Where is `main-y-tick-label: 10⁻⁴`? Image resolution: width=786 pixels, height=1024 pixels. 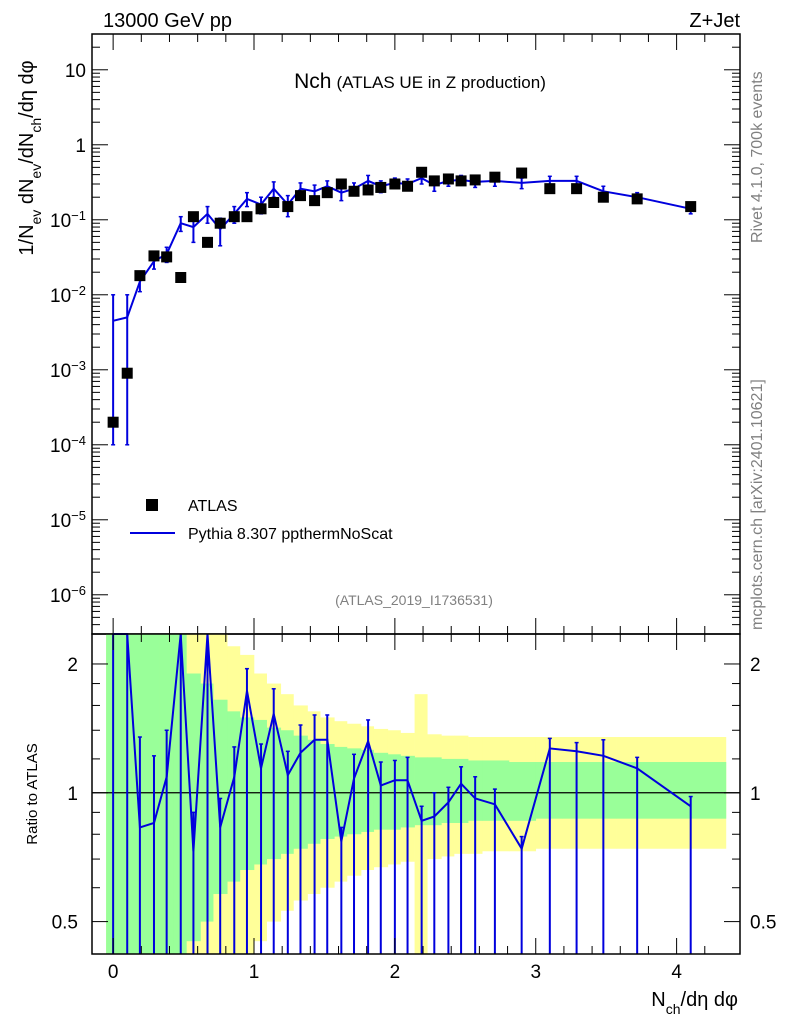
main-y-tick-label: 10⁻⁴ is located at coordinates (68, 444).